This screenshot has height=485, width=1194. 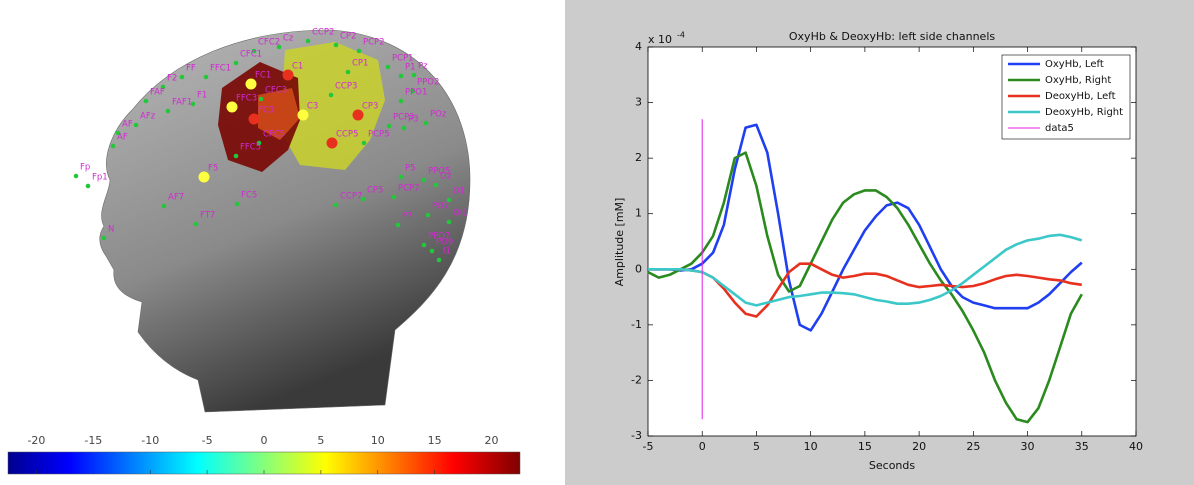 What do you see at coordinates (1059, 128) in the screenshot?
I see `legend-label: data5` at bounding box center [1059, 128].